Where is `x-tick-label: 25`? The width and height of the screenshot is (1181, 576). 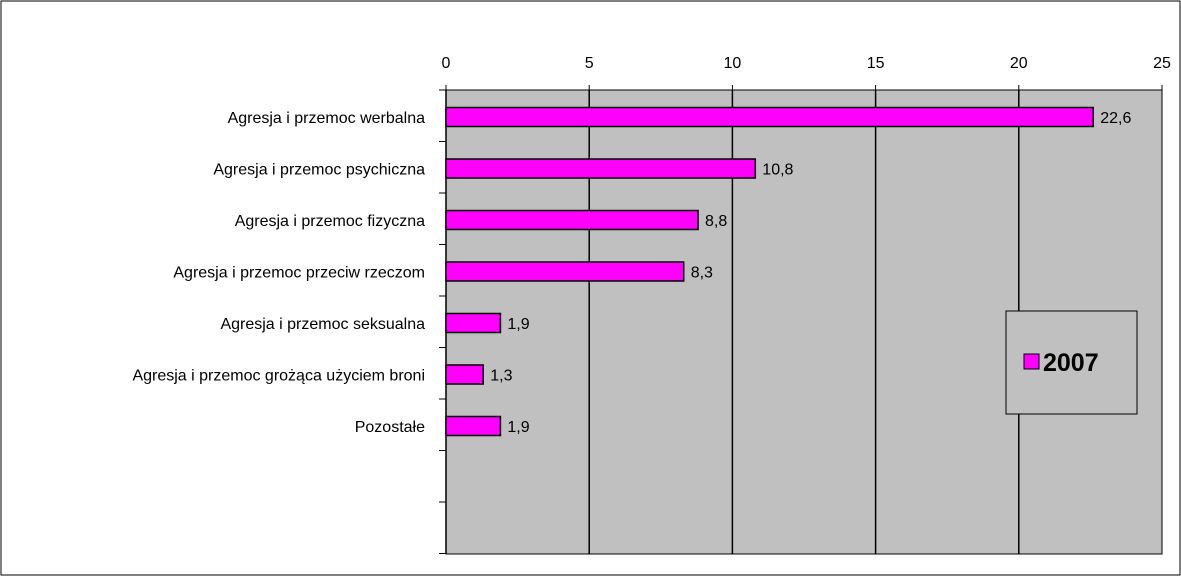
x-tick-label: 25 is located at coordinates (1162, 63).